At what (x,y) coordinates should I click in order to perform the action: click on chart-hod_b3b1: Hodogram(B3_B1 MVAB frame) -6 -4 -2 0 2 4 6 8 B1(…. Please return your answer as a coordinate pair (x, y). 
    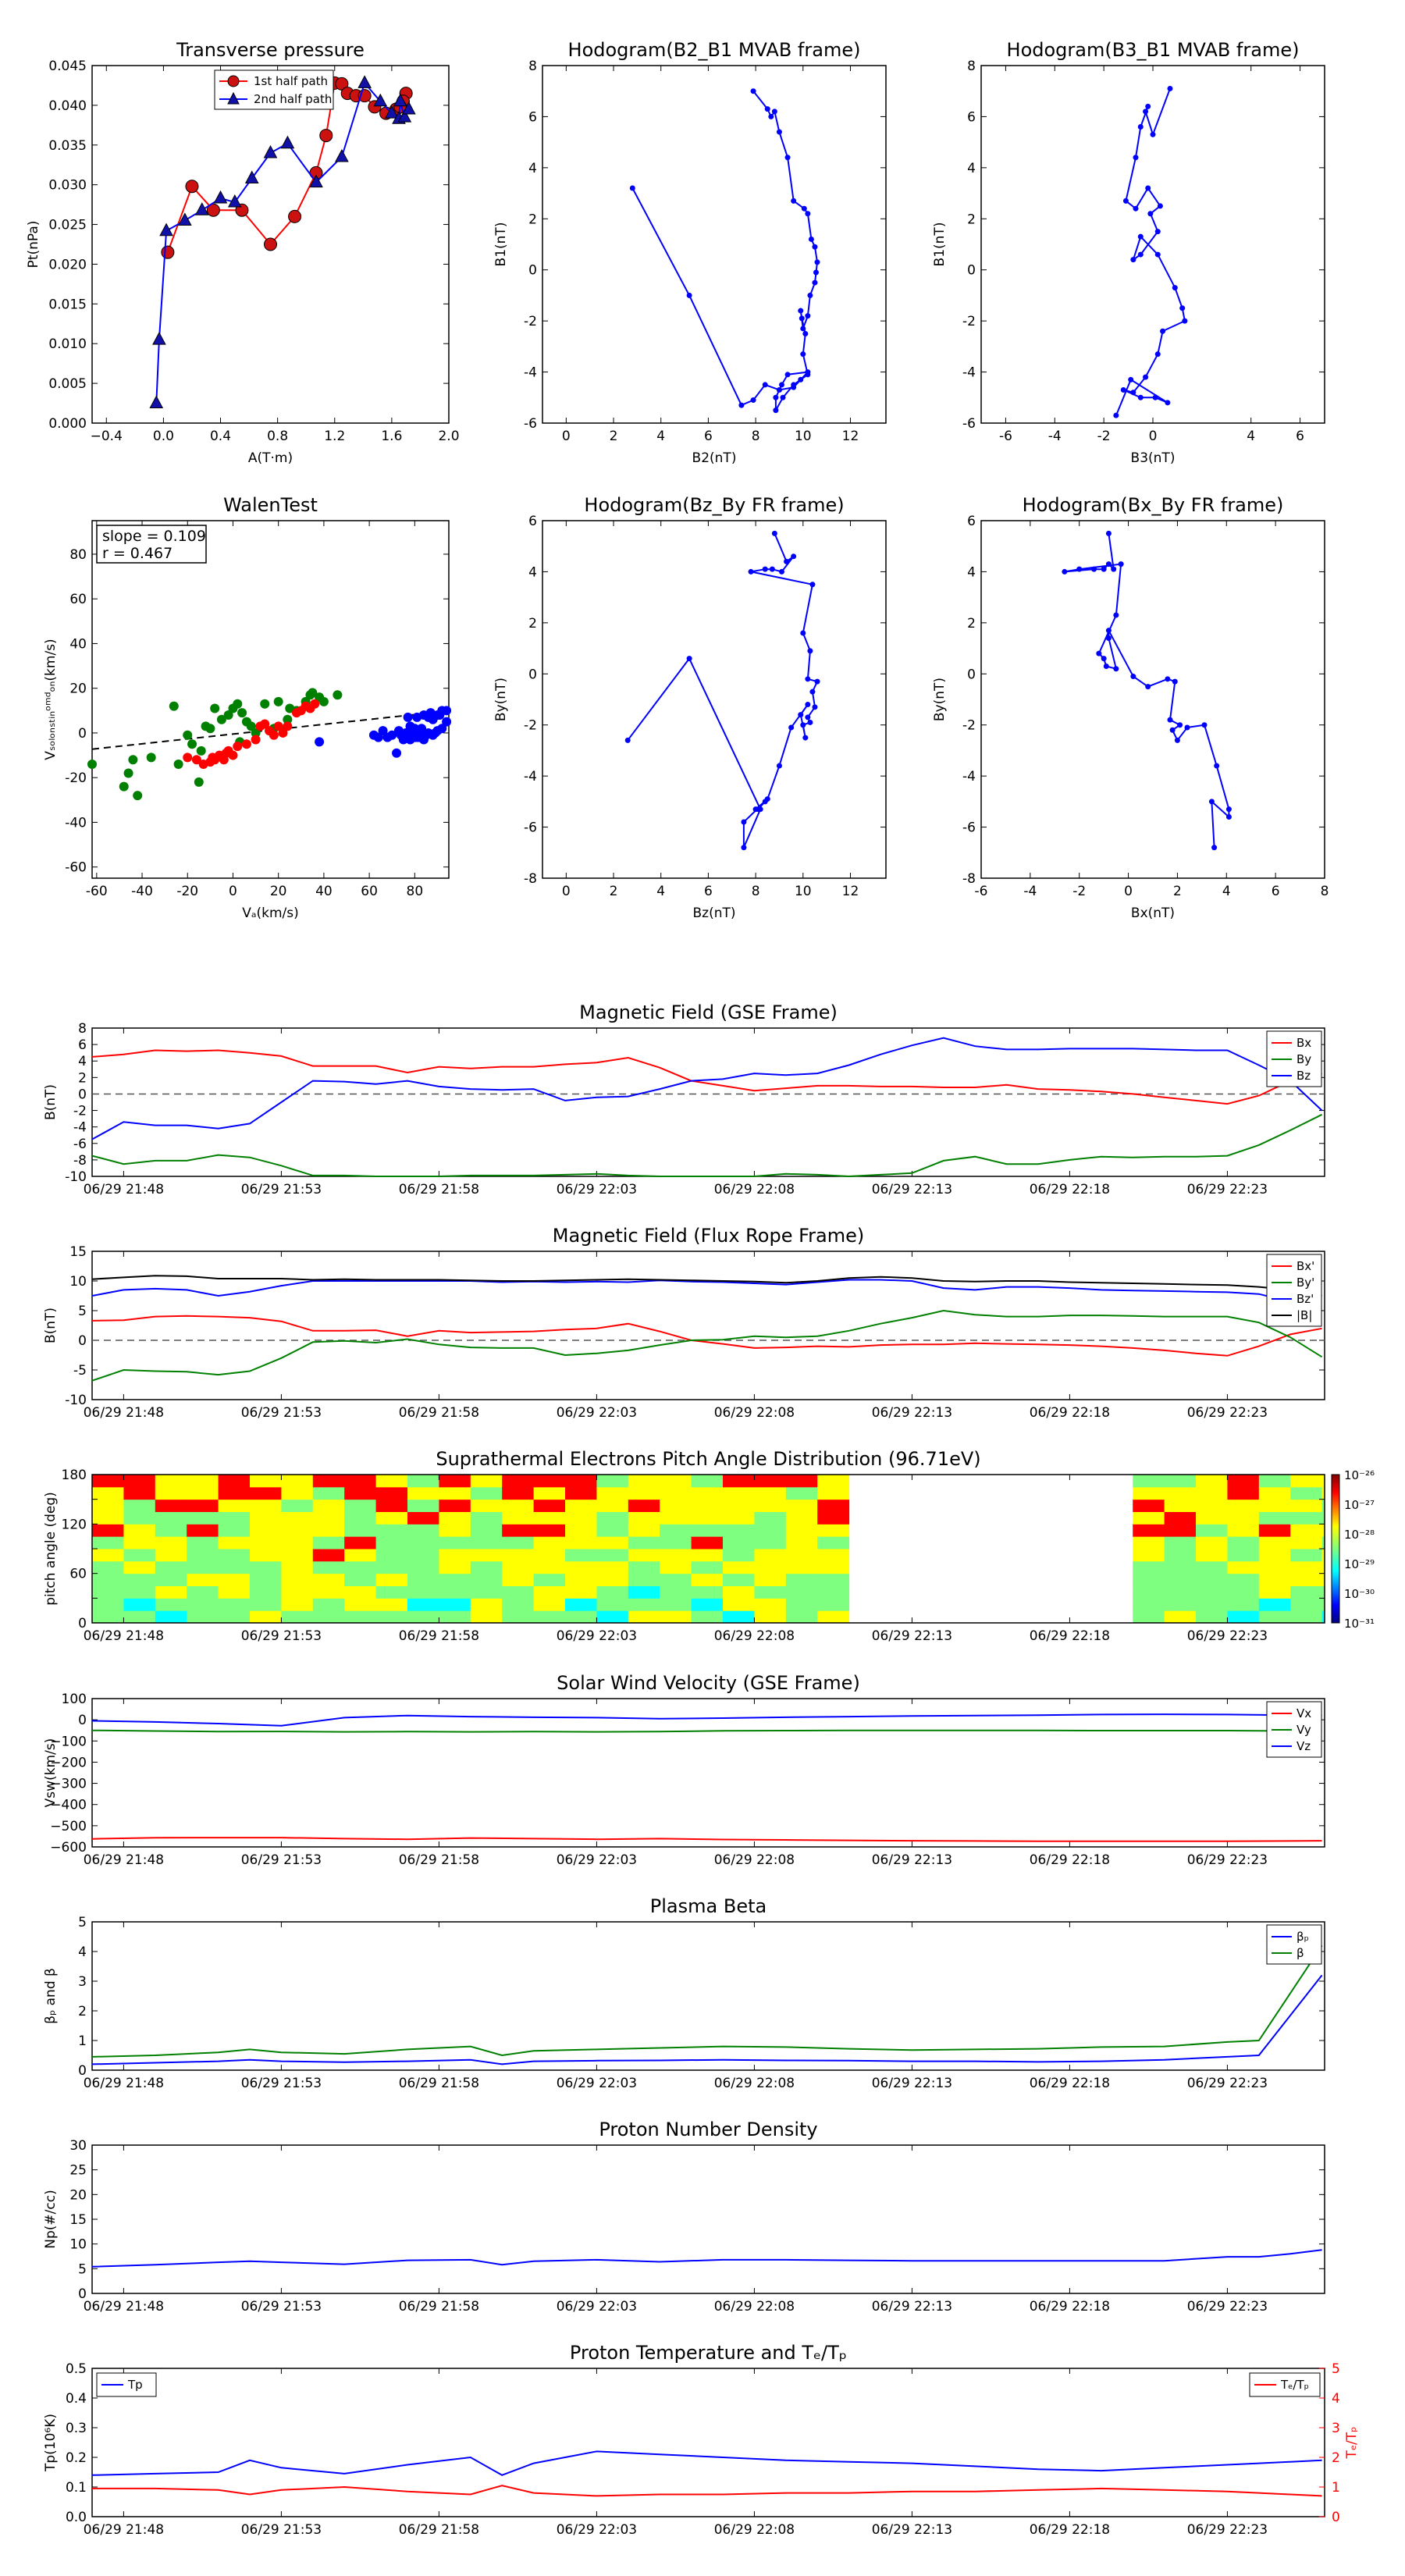
    Looking at the image, I should click on (1129, 252).